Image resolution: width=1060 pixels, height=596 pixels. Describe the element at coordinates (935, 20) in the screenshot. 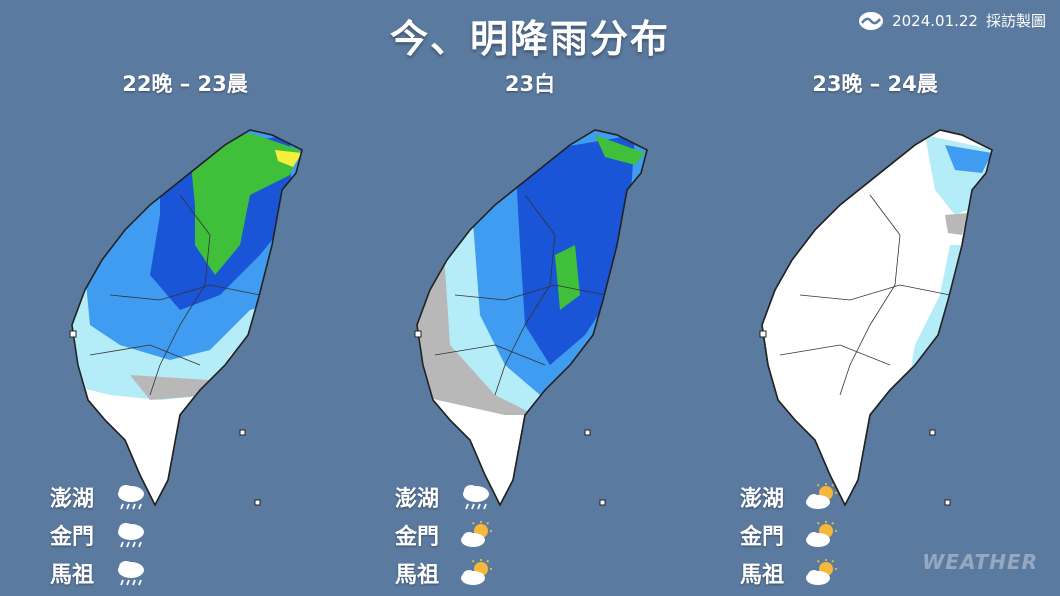

I see `credit-date: 2024.01.22` at that location.